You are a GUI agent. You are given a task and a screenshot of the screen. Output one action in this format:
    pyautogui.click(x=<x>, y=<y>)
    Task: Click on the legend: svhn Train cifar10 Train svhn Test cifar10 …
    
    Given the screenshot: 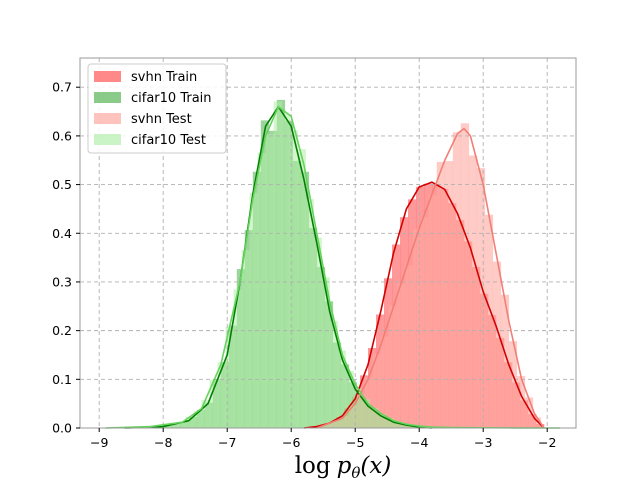 What is the action you would take?
    pyautogui.click(x=157, y=108)
    